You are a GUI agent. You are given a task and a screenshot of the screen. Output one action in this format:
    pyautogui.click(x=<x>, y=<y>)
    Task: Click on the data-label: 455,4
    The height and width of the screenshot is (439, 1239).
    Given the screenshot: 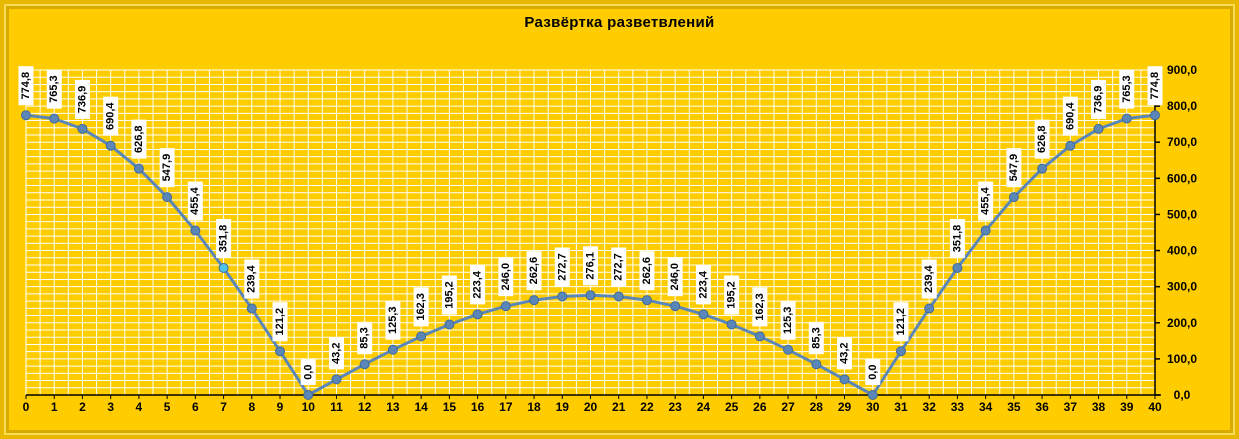 What is the action you would take?
    pyautogui.click(x=986, y=200)
    